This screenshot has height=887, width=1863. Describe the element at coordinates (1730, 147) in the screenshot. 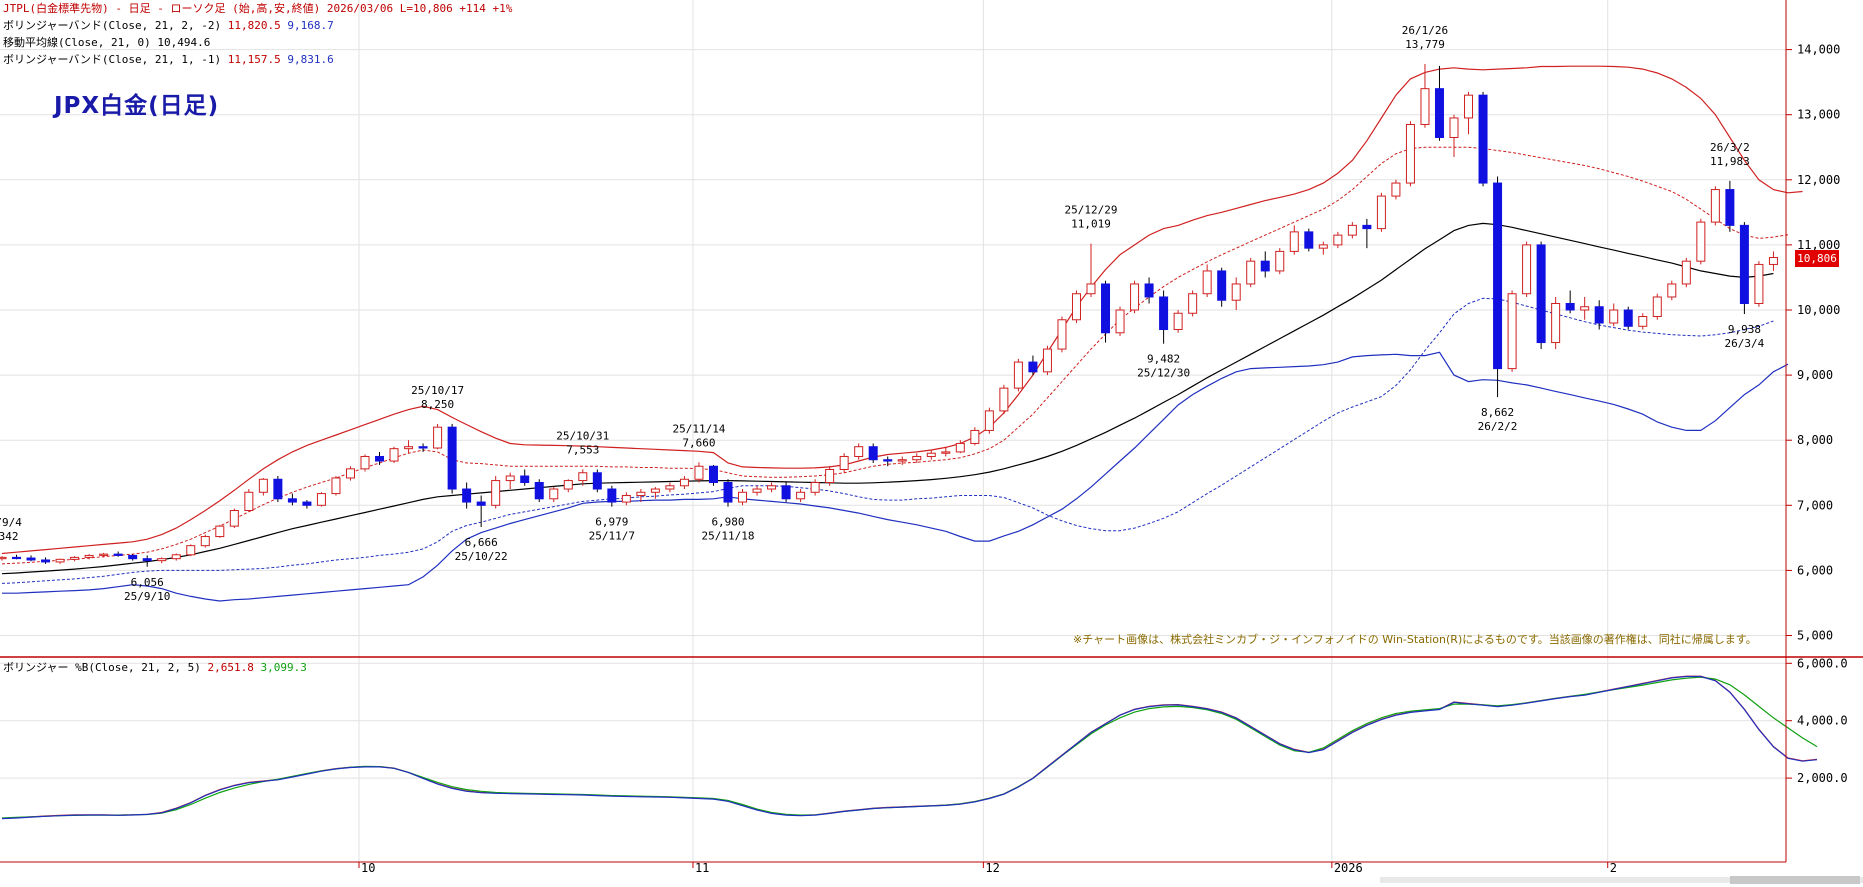

I see `annotation-date: 26/3/2` at that location.